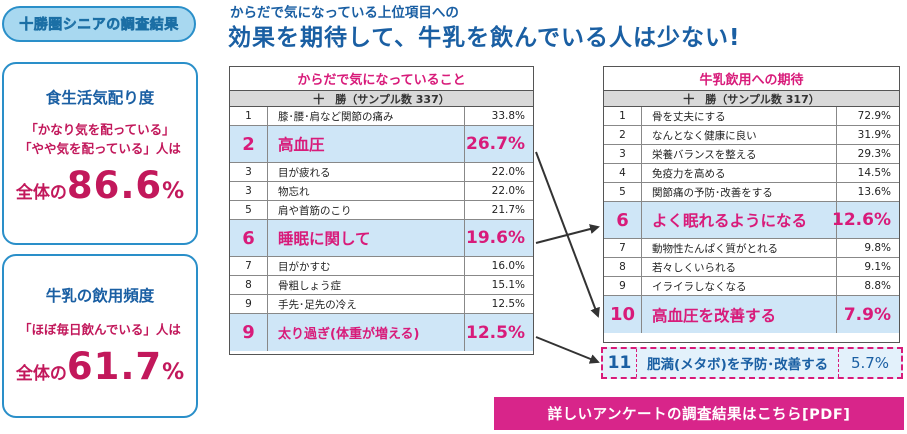 This screenshot has width=907, height=434. What do you see at coordinates (508, 285) in the screenshot?
I see `row-value: 15.1%` at bounding box center [508, 285].